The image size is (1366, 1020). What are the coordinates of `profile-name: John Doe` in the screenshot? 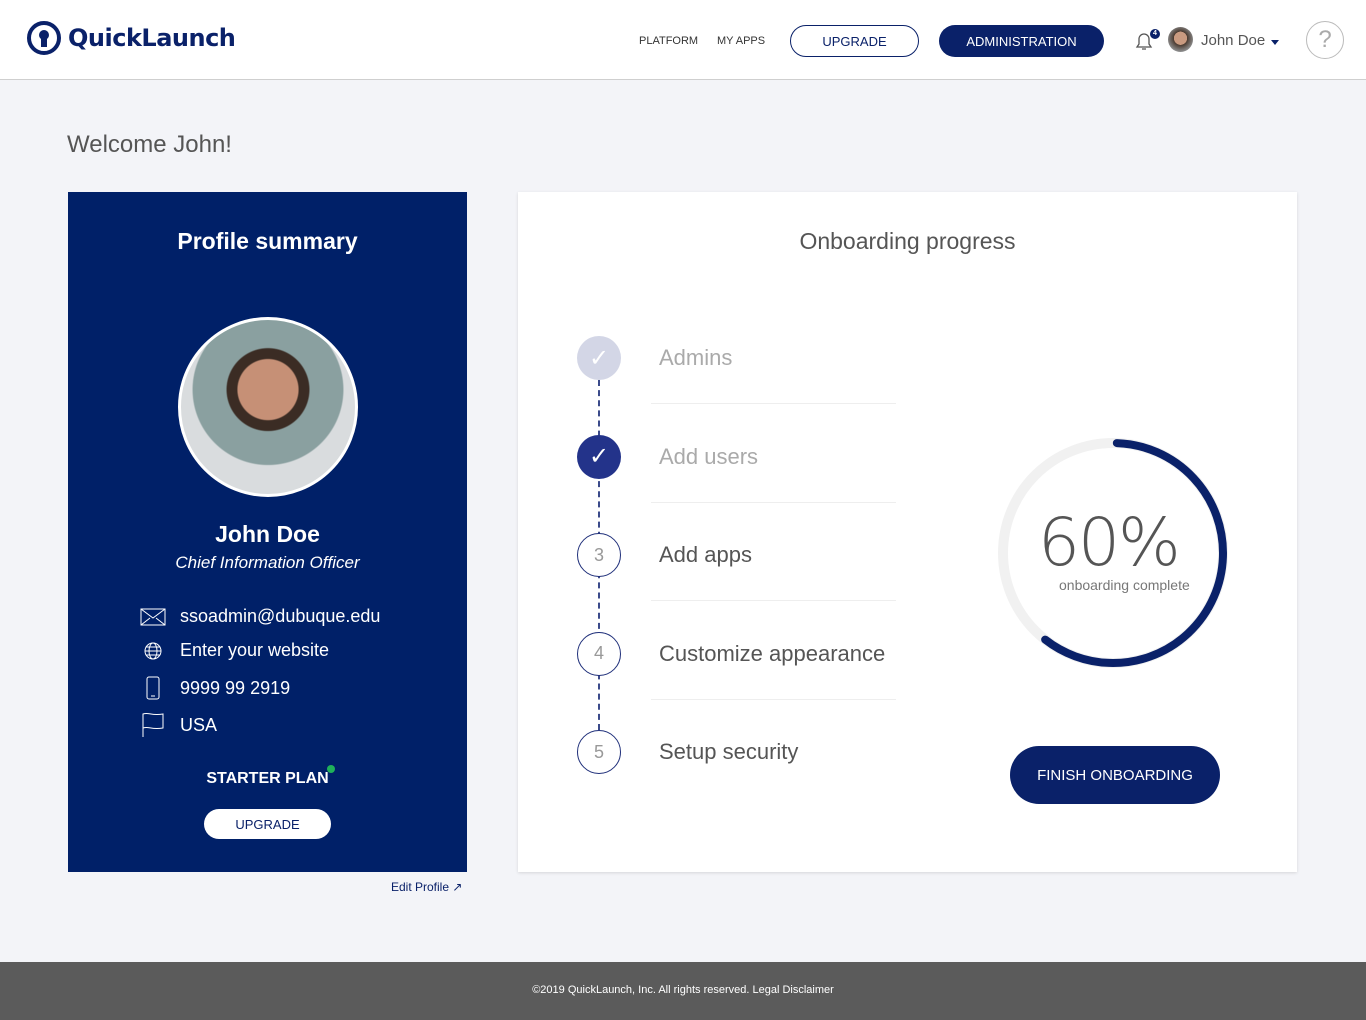 It's located at (267, 534).